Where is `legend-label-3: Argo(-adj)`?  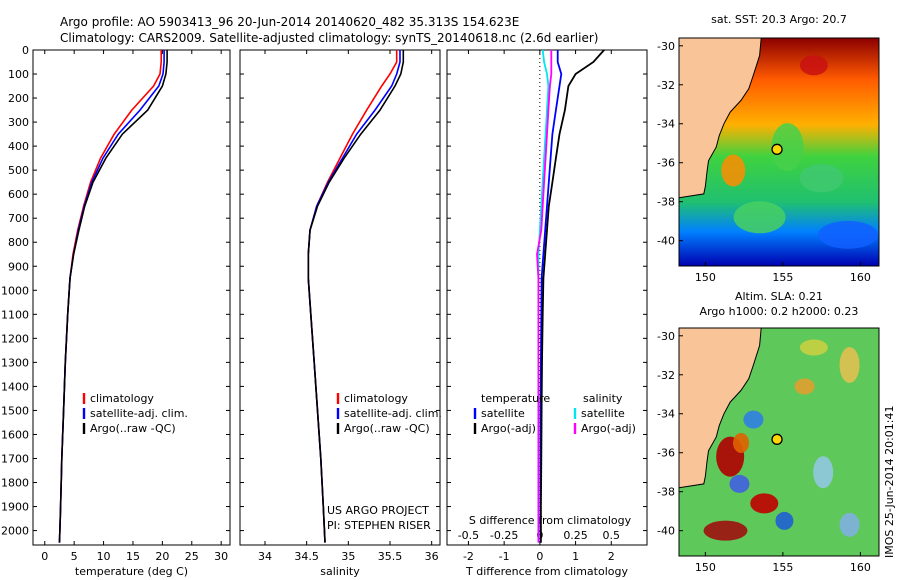 legend-label-3: Argo(-adj) is located at coordinates (608, 428).